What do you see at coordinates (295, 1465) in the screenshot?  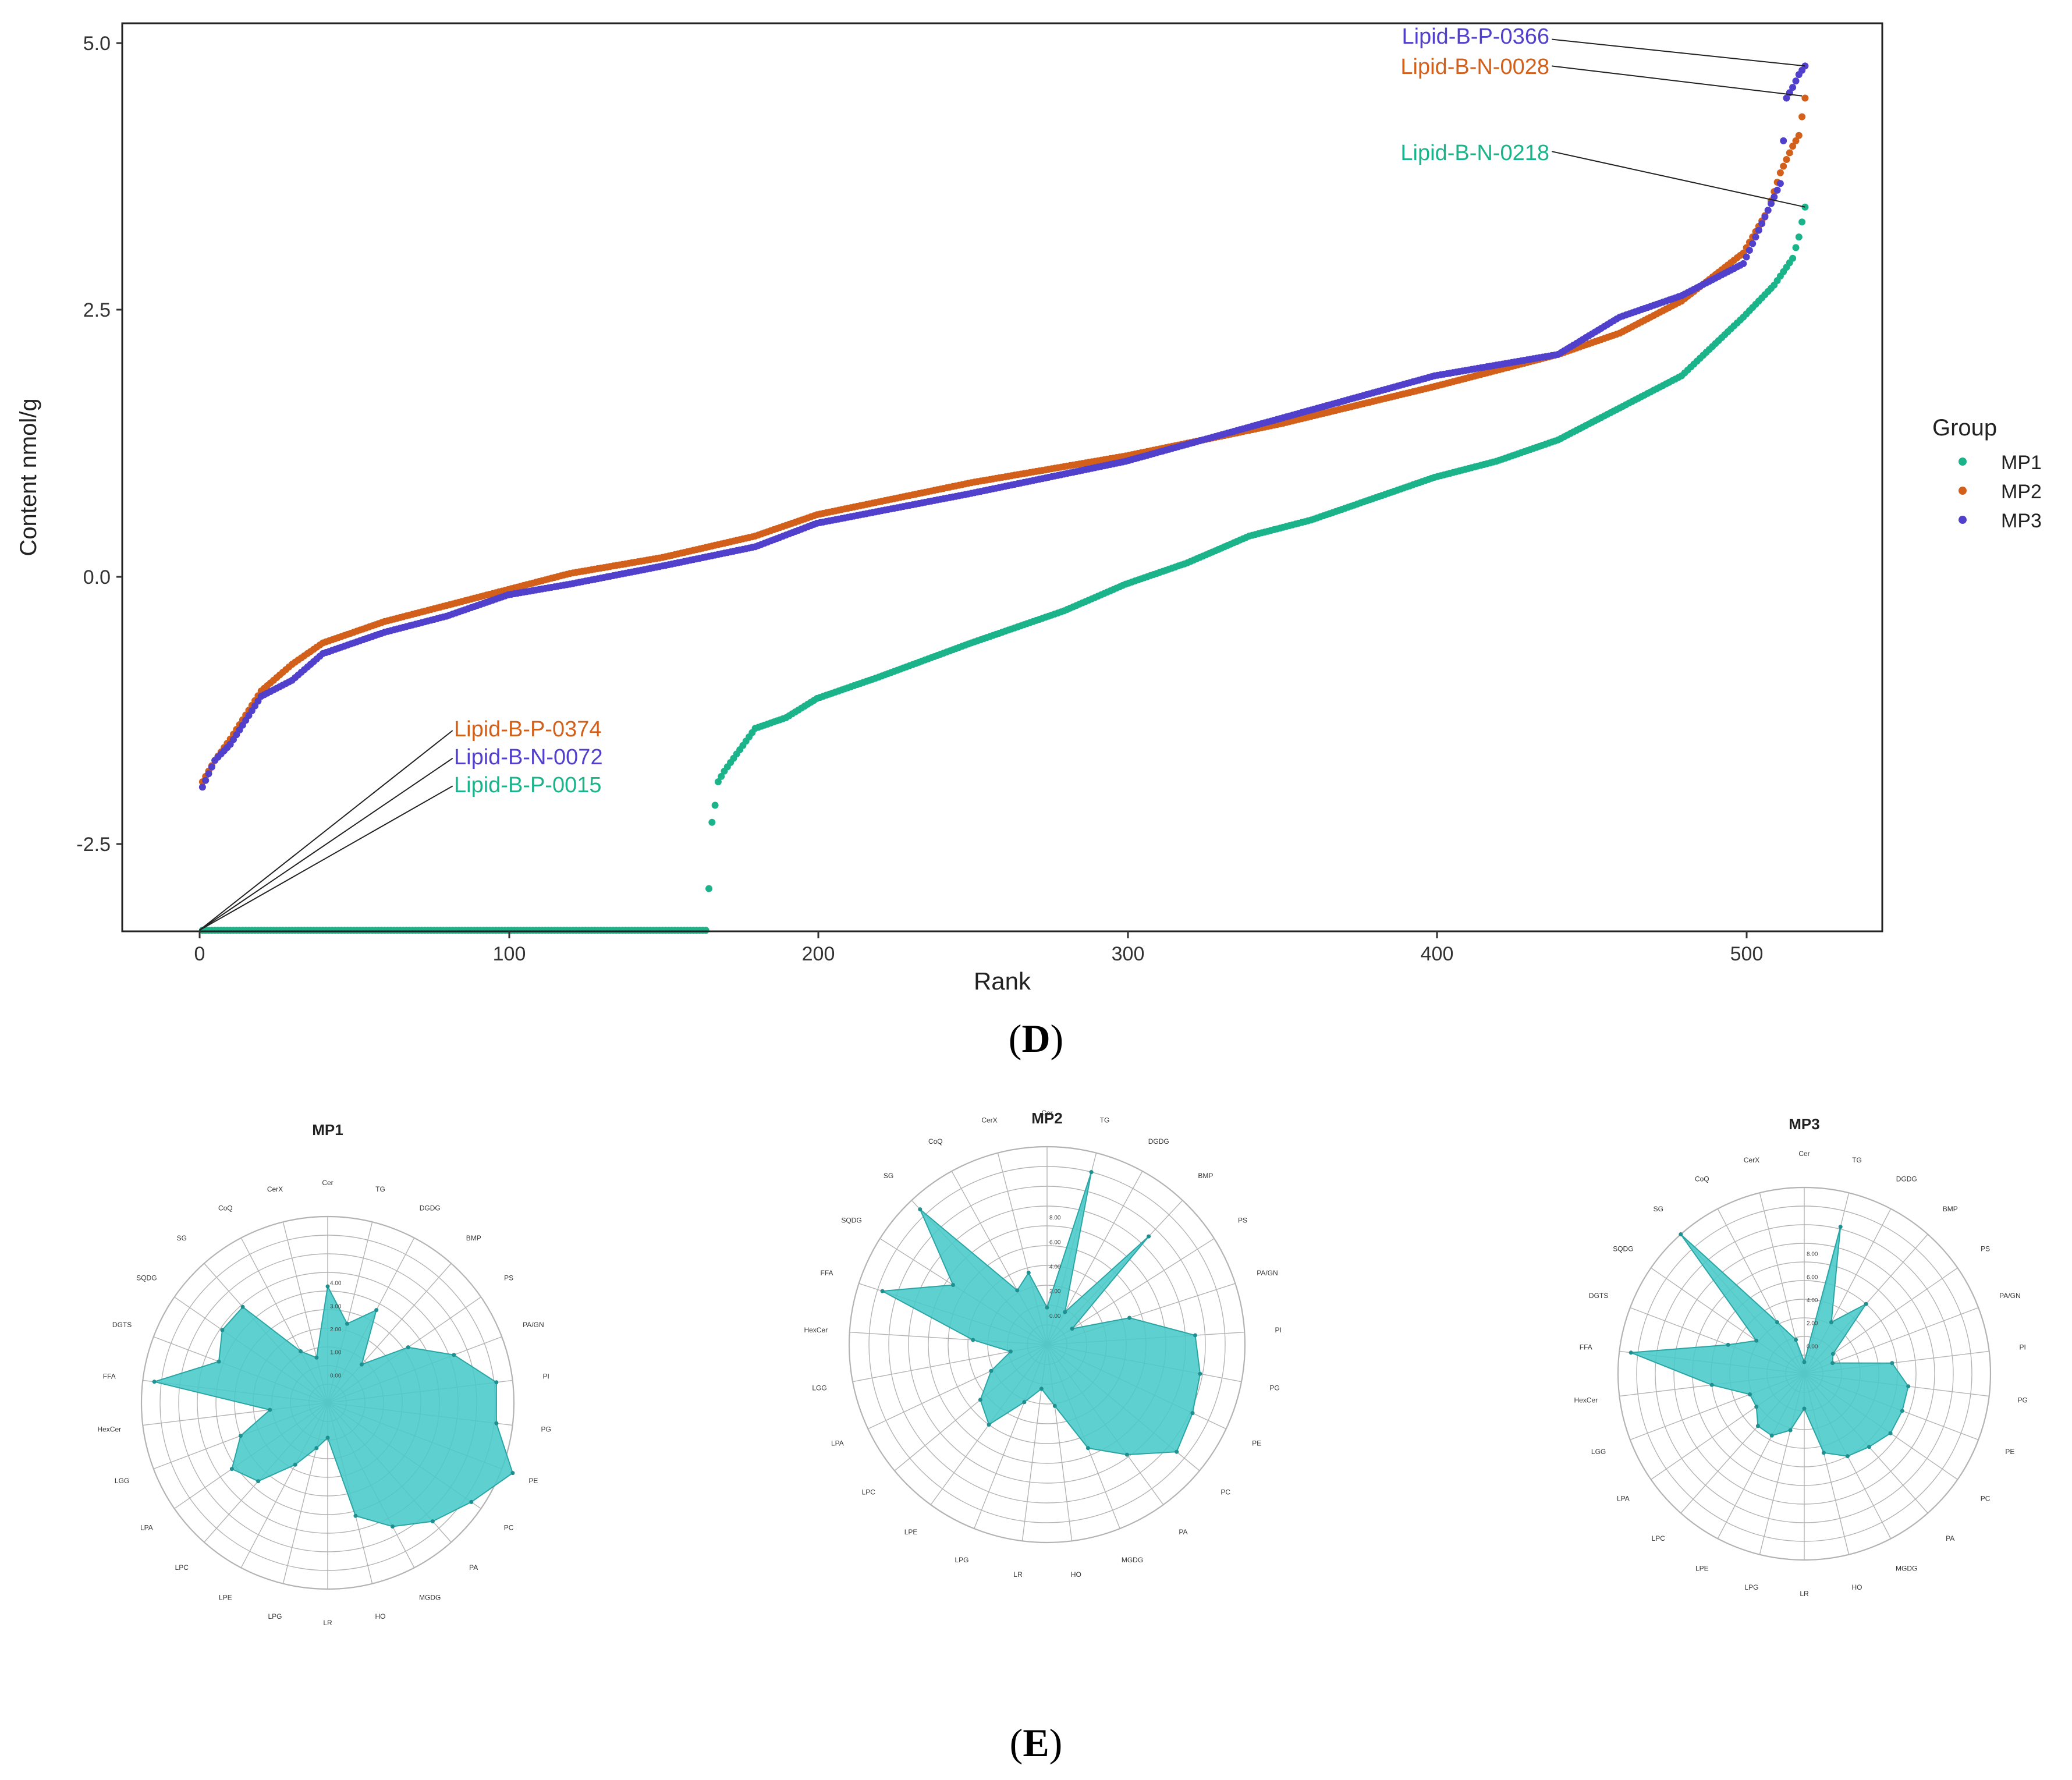 I see `radar-point-LPE` at bounding box center [295, 1465].